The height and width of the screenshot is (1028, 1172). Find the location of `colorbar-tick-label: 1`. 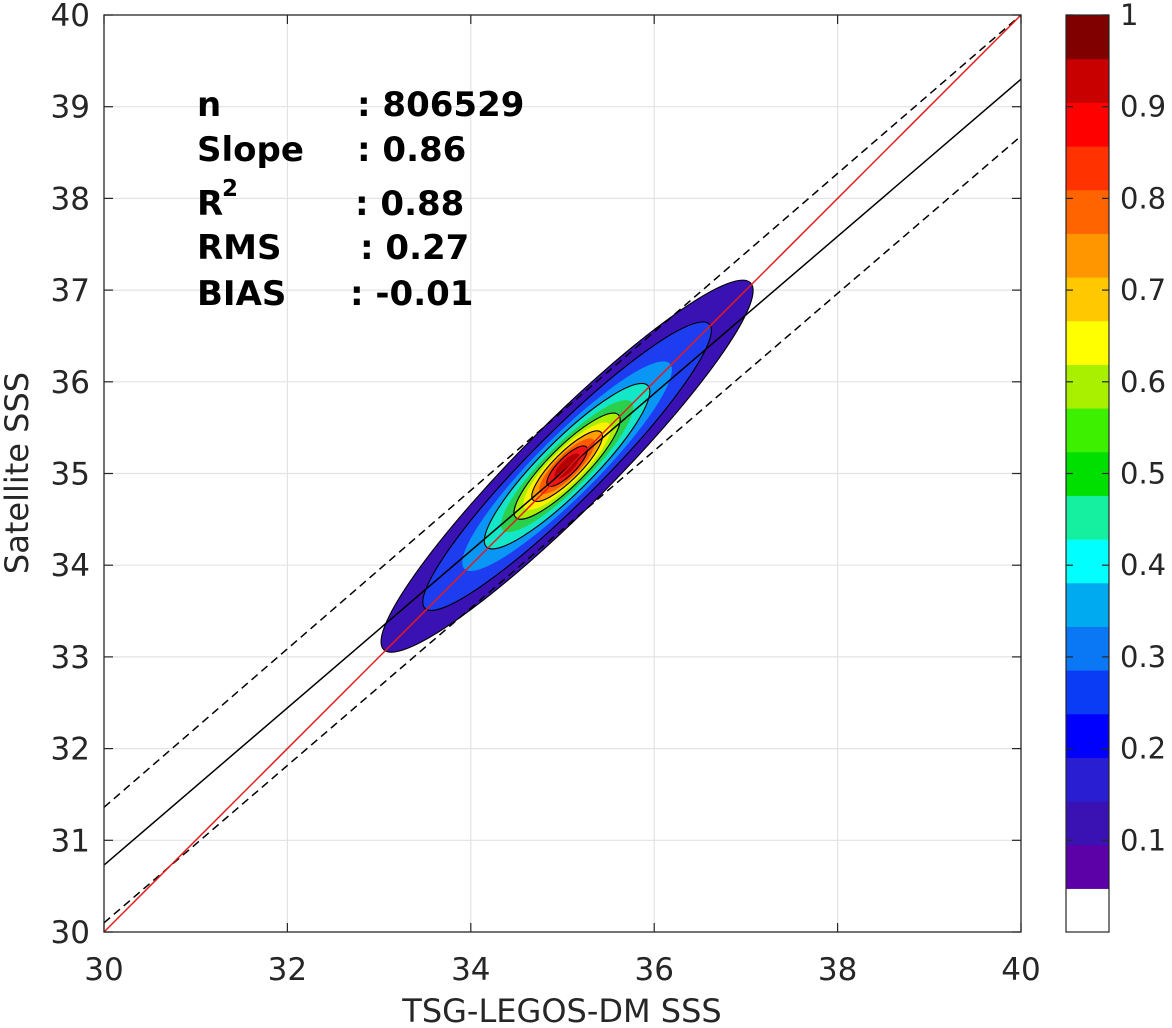

colorbar-tick-label: 1 is located at coordinates (1129, 16).